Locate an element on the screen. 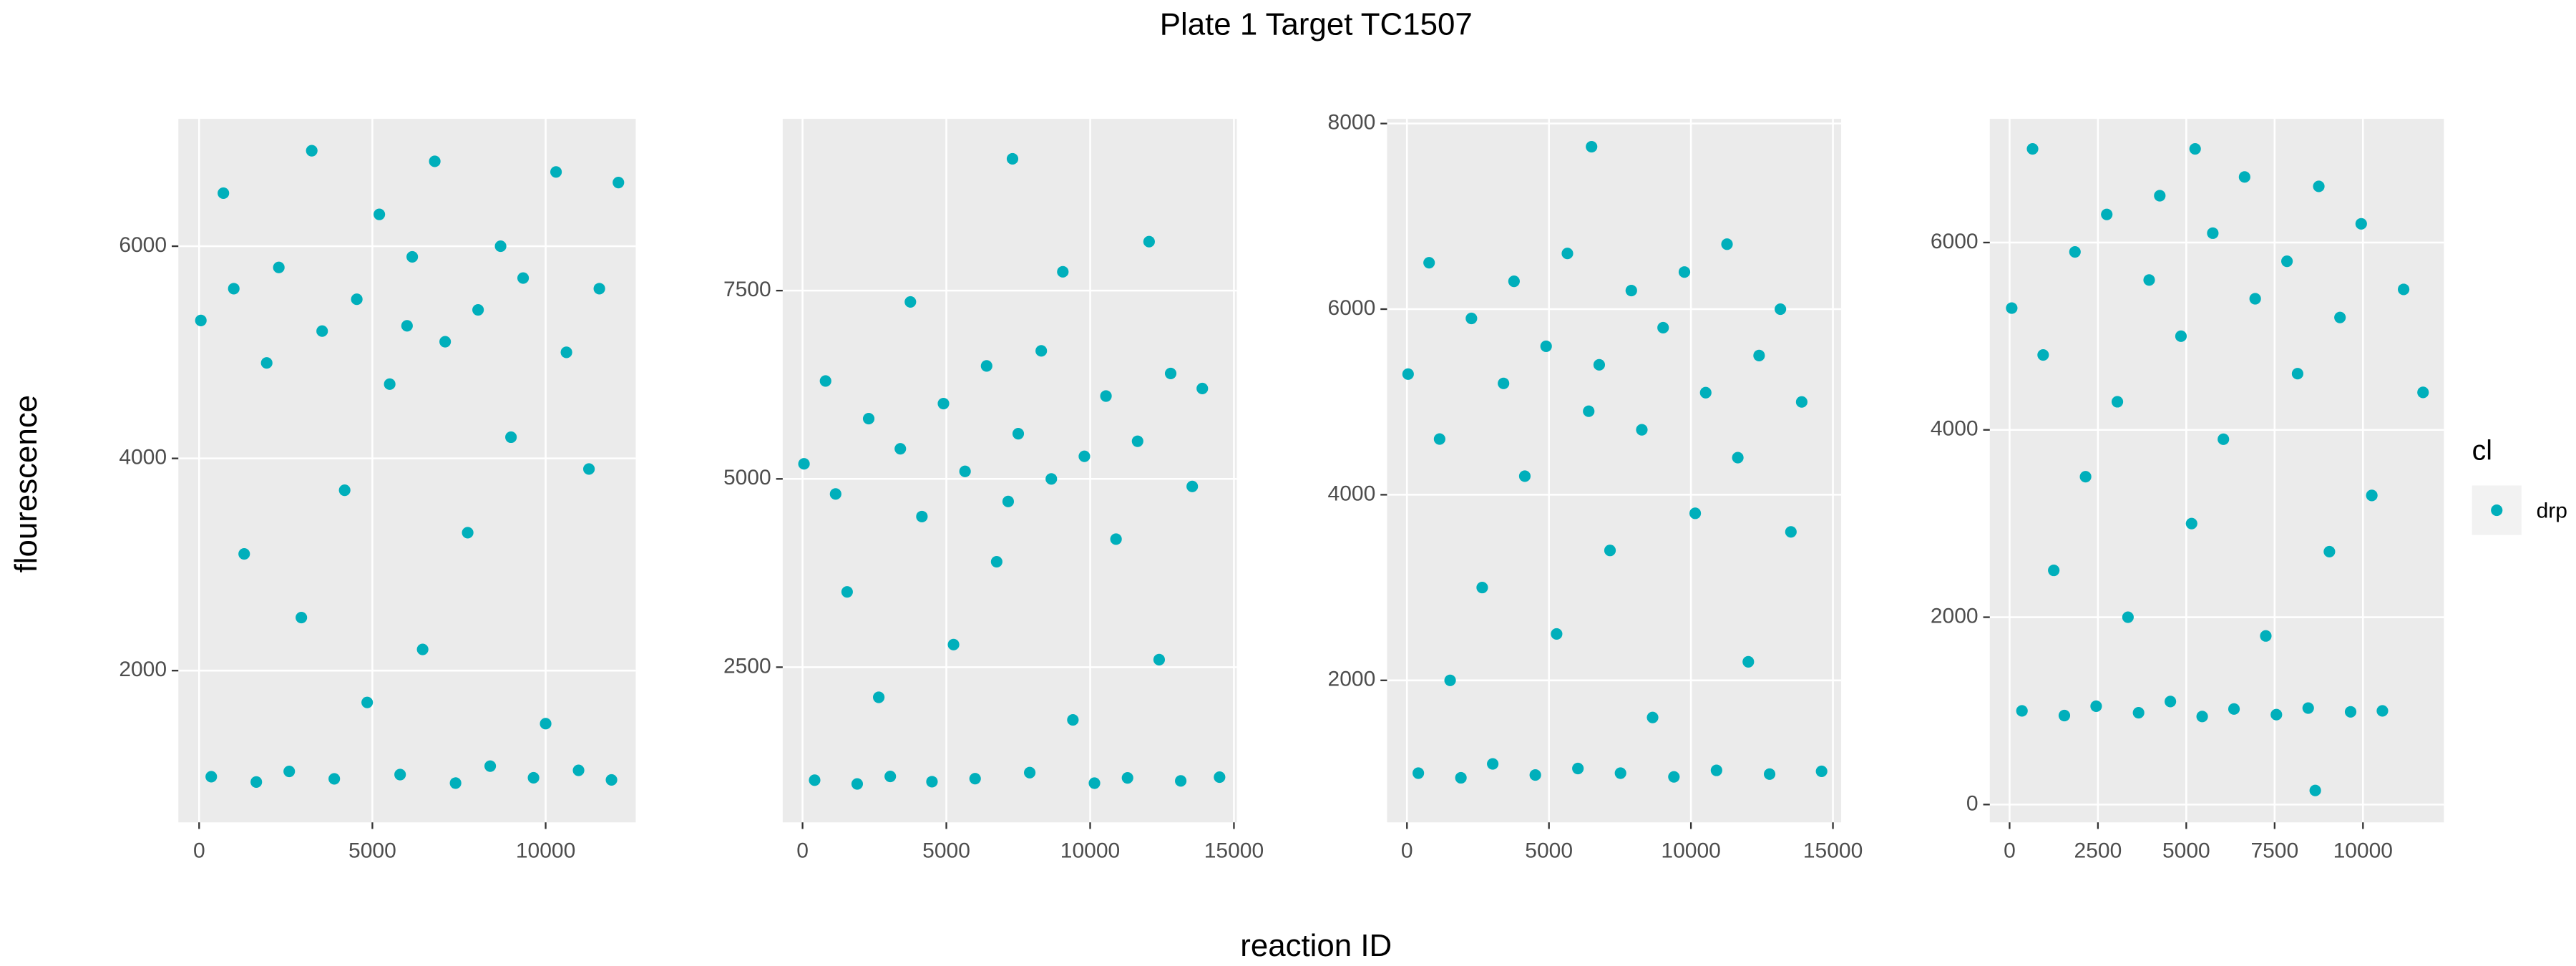 The height and width of the screenshot is (966, 2576). x-tick-label: 5000 is located at coordinates (946, 851).